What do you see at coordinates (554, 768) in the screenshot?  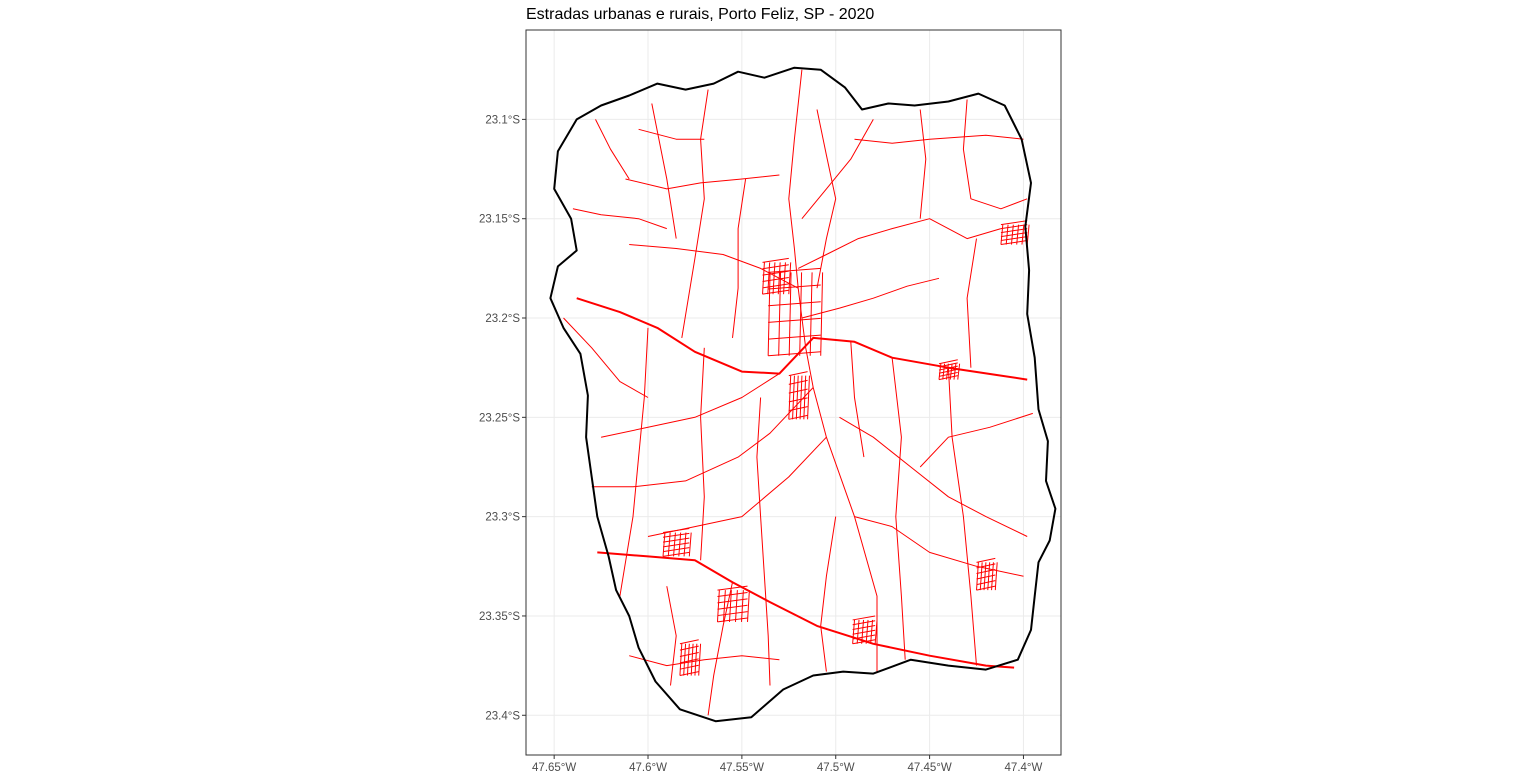 I see `x-tick-label: 47.65°W` at bounding box center [554, 768].